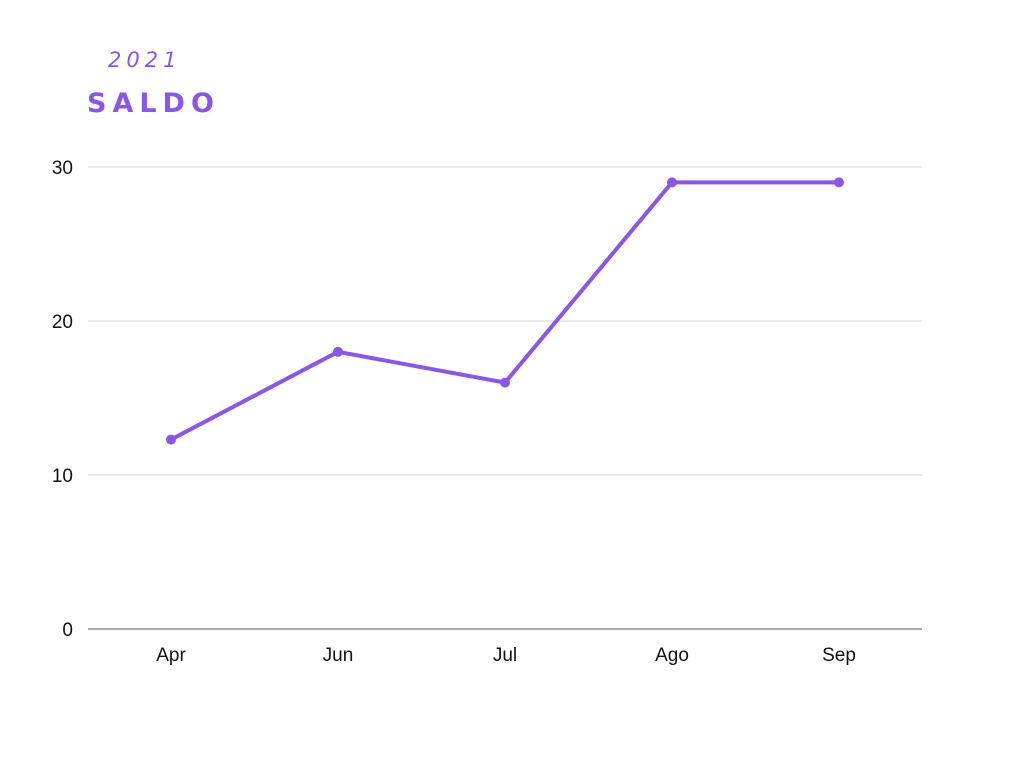 The height and width of the screenshot is (768, 1024). What do you see at coordinates (672, 655) in the screenshot?
I see `x-tick-label: Ago` at bounding box center [672, 655].